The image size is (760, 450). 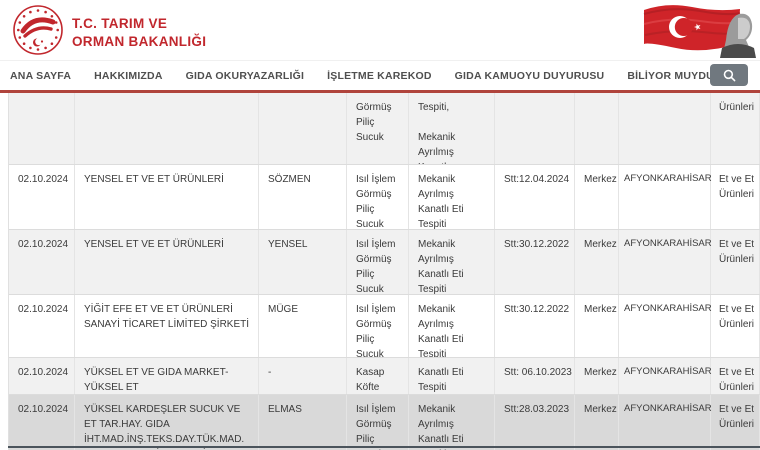 I want to click on cell-company, so click(x=167, y=128).